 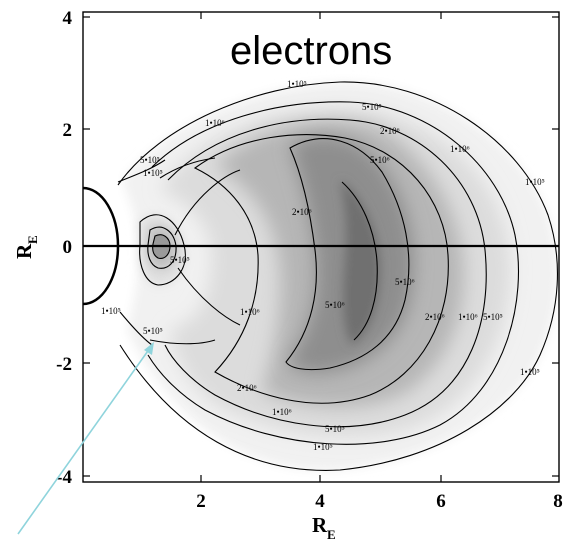 What do you see at coordinates (201, 501) in the screenshot?
I see `x-tick-label: 2` at bounding box center [201, 501].